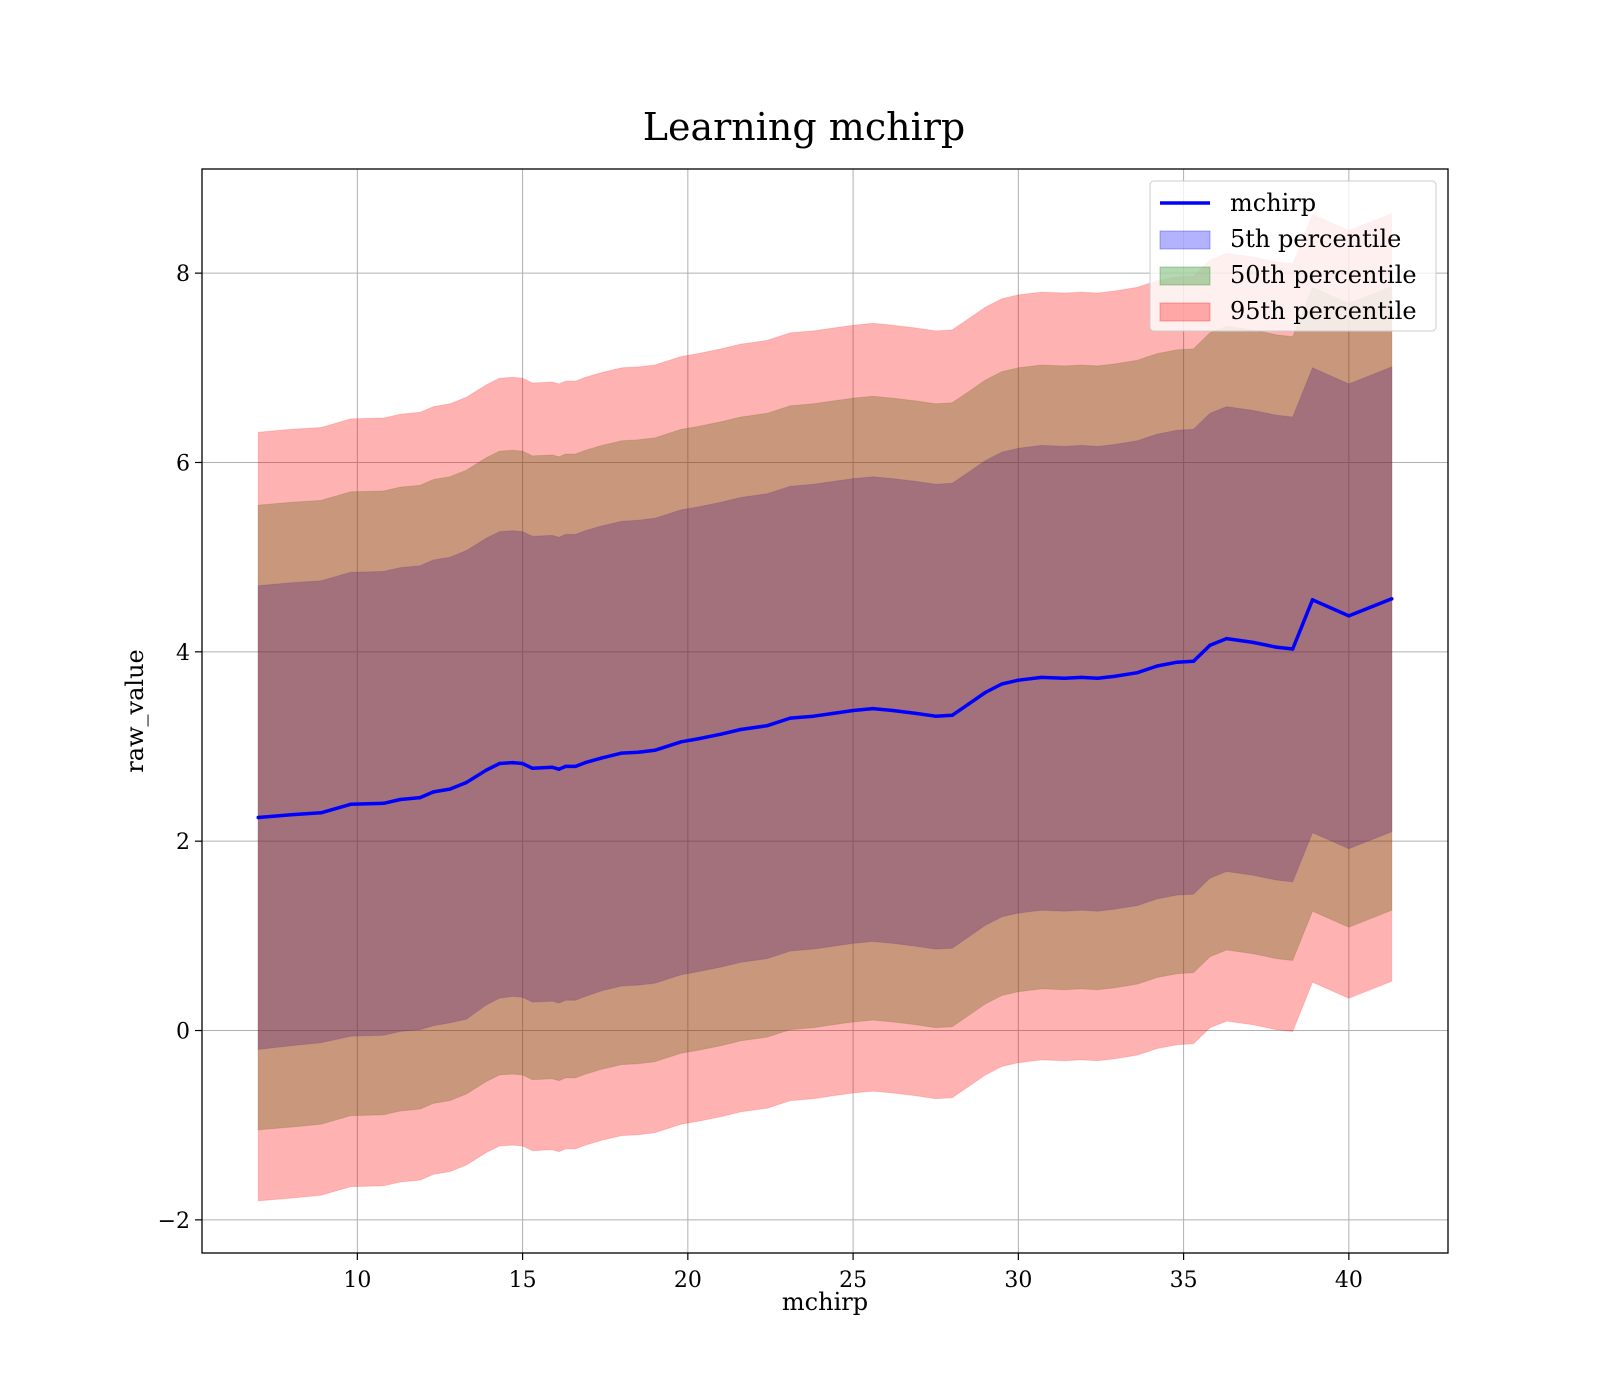 The height and width of the screenshot is (1400, 1600). Describe the element at coordinates (1323, 275) in the screenshot. I see `legend-label-50th-percentile: 50th percentile` at that location.